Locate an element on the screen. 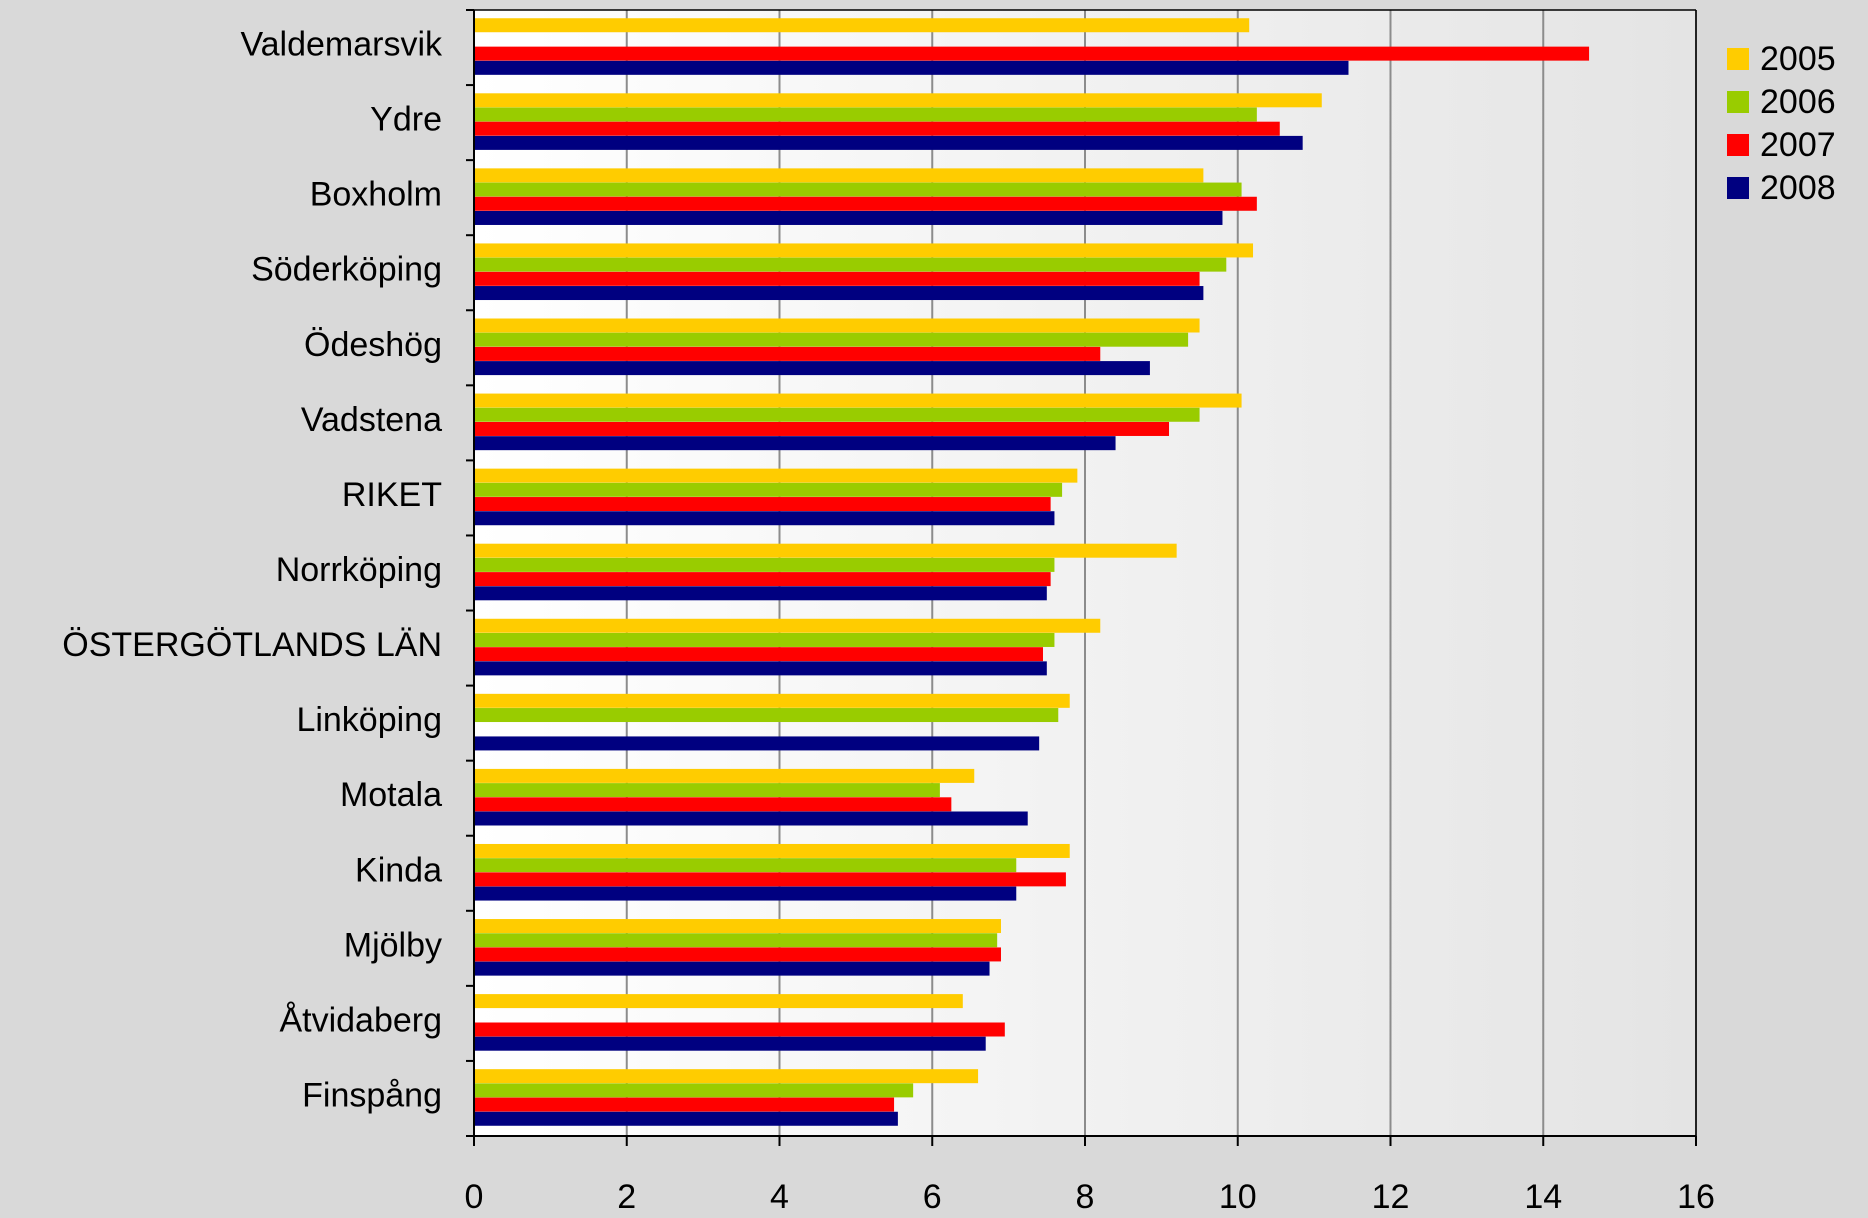 The image size is (1868, 1218). category-label: Mjölby is located at coordinates (393, 945).